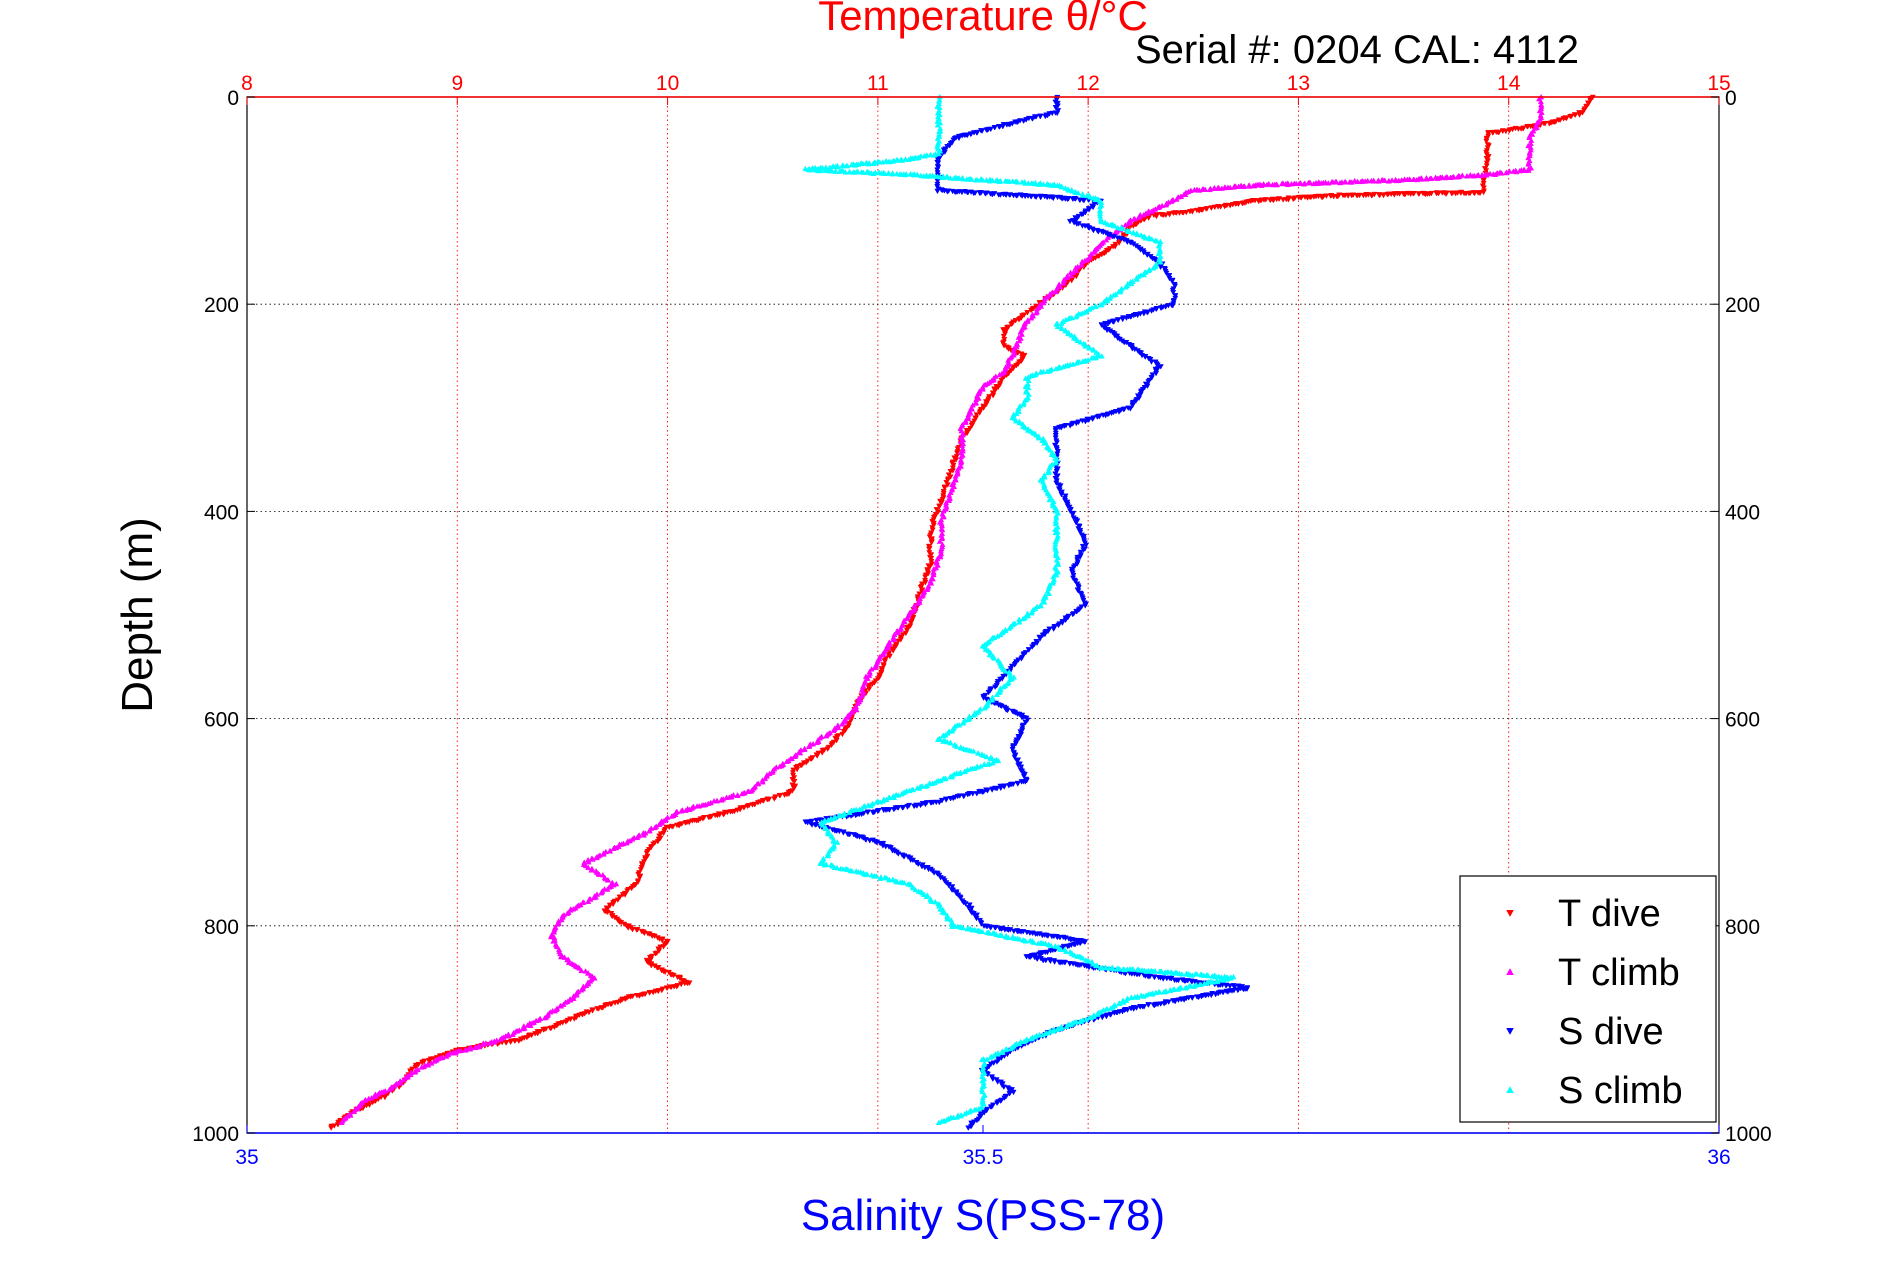 The width and height of the screenshot is (1891, 1262). Describe the element at coordinates (1718, 83) in the screenshot. I see `temperature-tick-label: 15` at that location.